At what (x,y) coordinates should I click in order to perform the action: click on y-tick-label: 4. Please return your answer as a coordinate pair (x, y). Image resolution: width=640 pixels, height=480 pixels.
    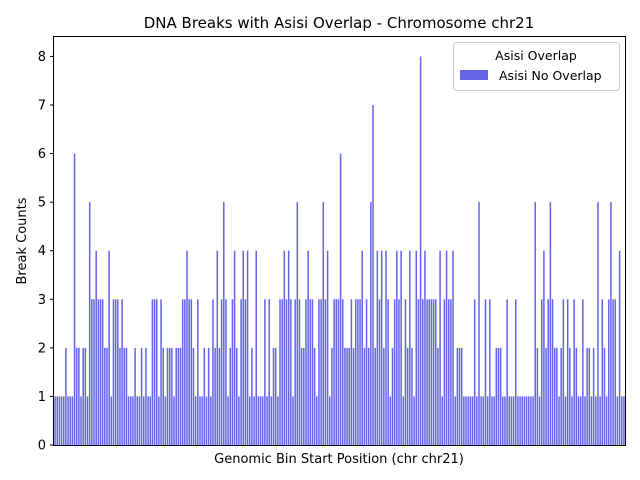
    Looking at the image, I should click on (42, 251).